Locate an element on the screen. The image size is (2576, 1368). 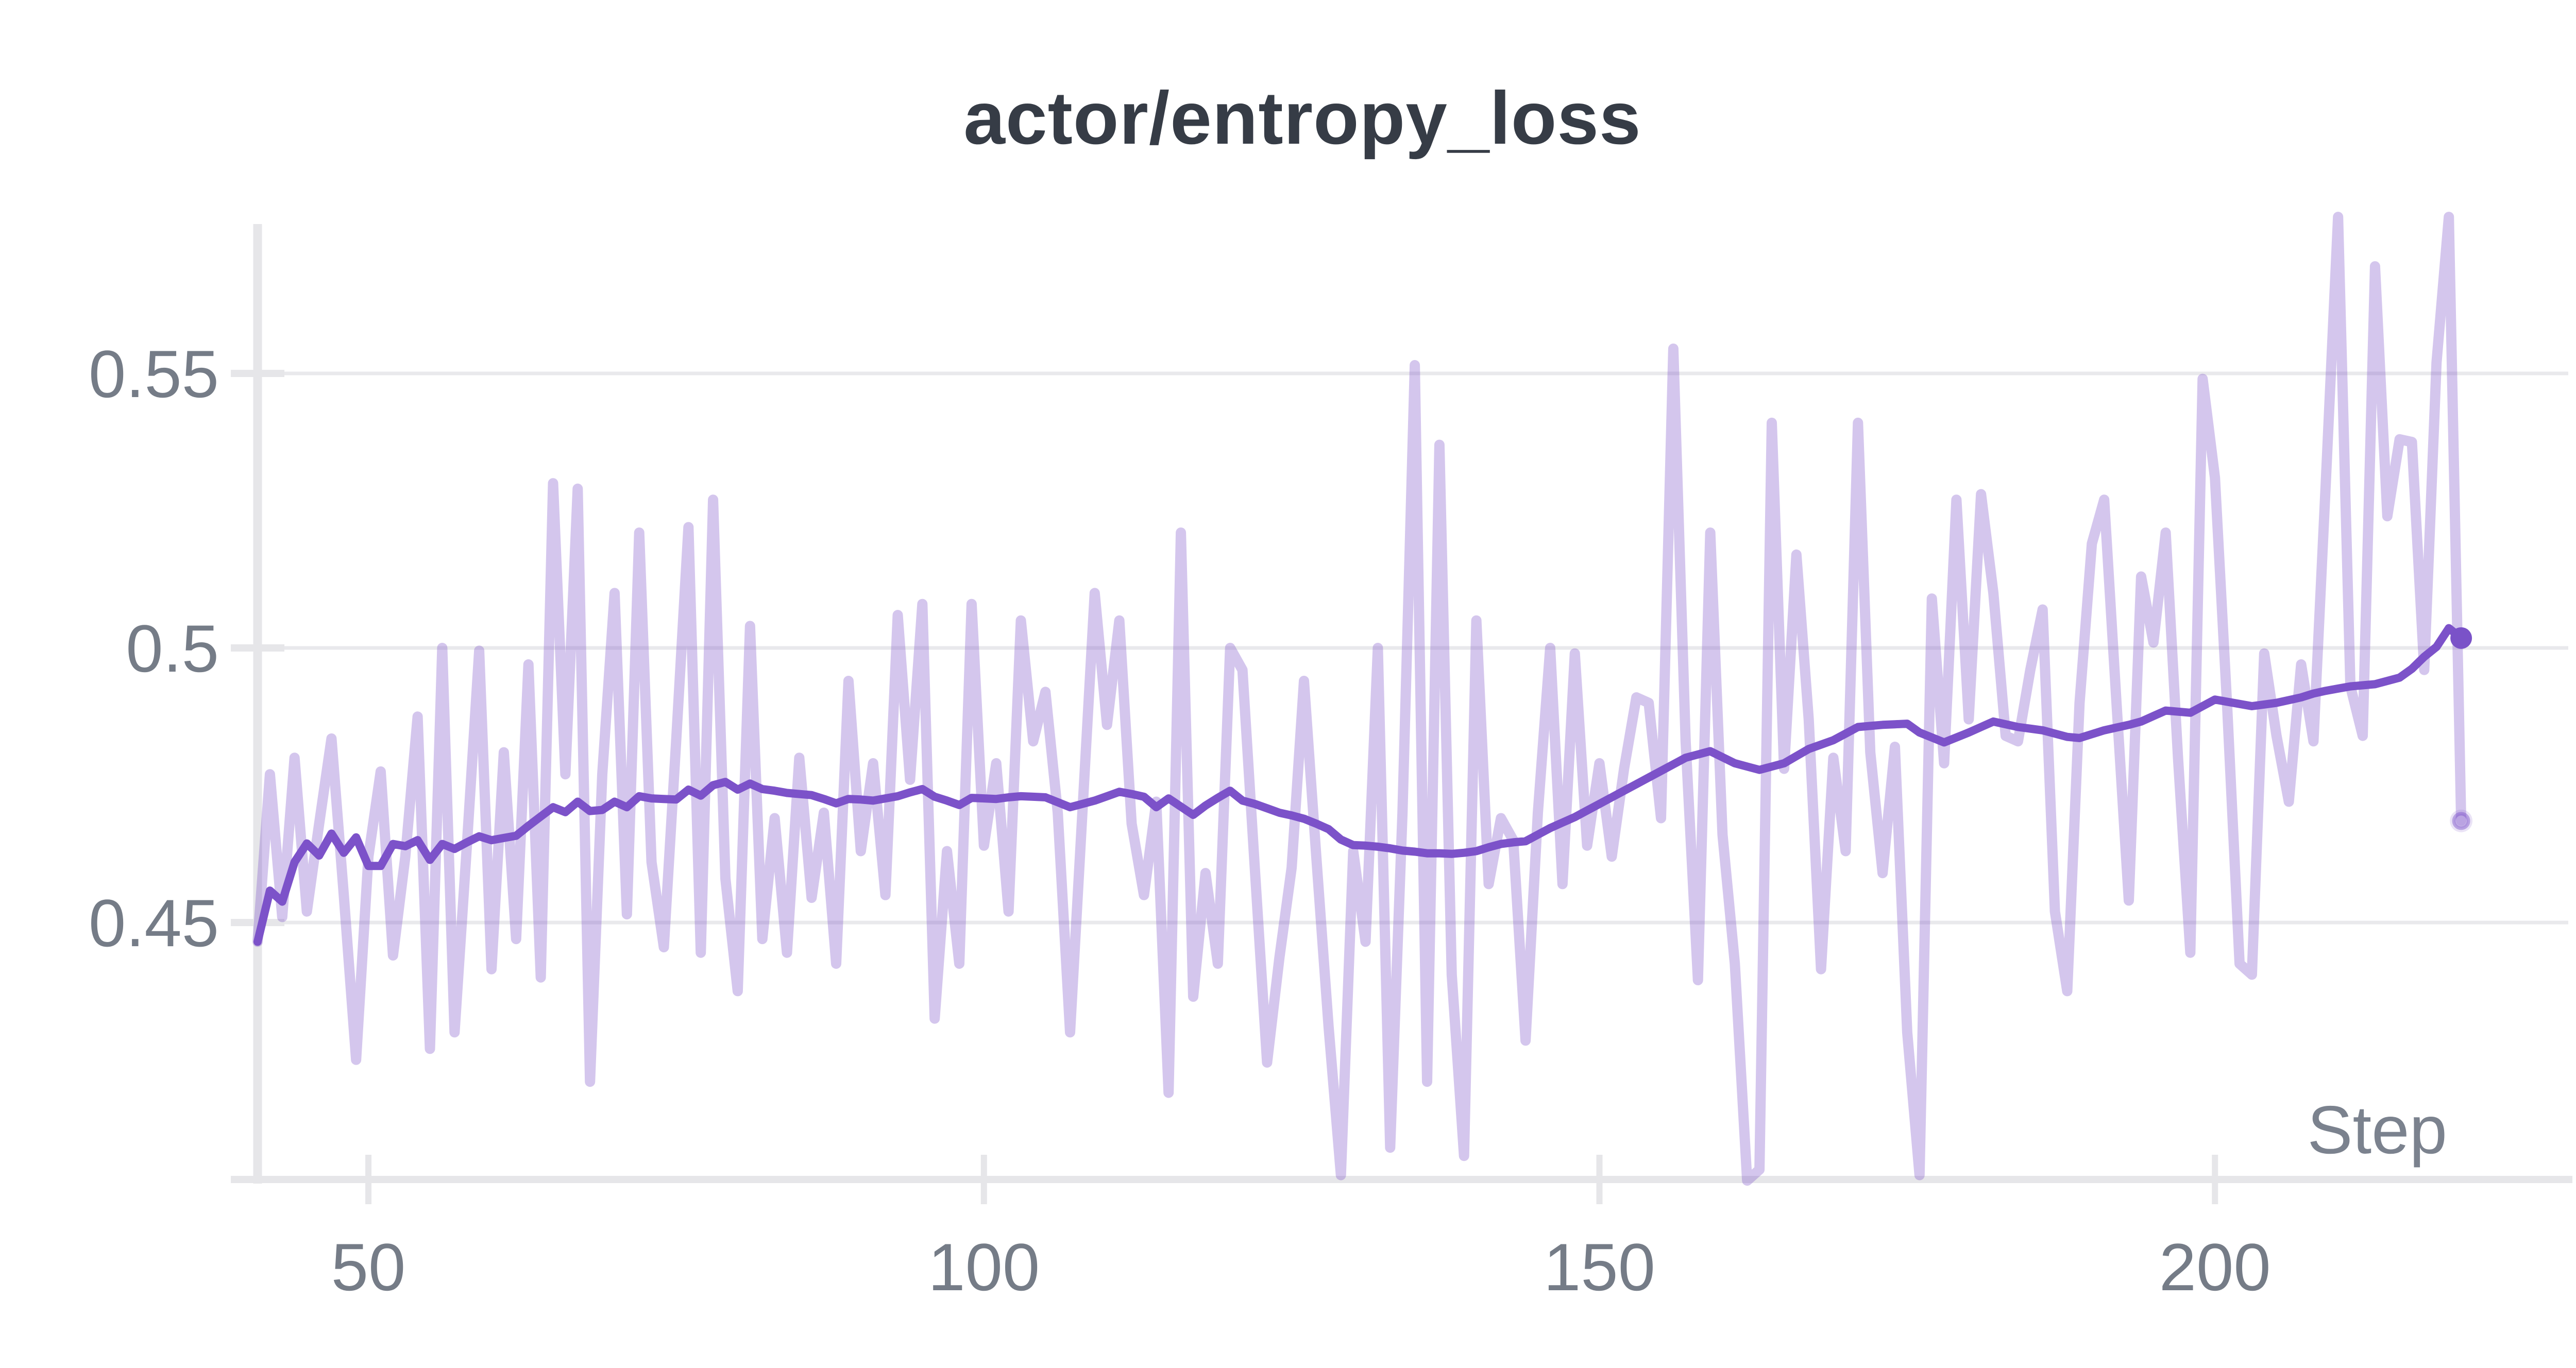
x-axis-title: Step is located at coordinates (2377, 1130).